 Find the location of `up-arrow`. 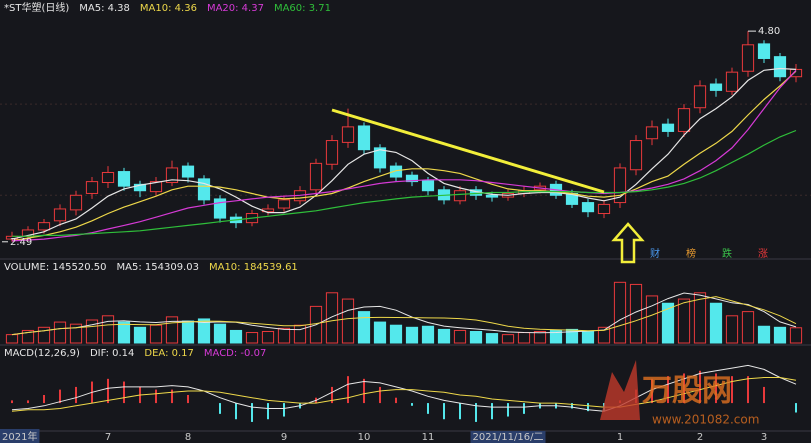

up-arrow is located at coordinates (628, 243).